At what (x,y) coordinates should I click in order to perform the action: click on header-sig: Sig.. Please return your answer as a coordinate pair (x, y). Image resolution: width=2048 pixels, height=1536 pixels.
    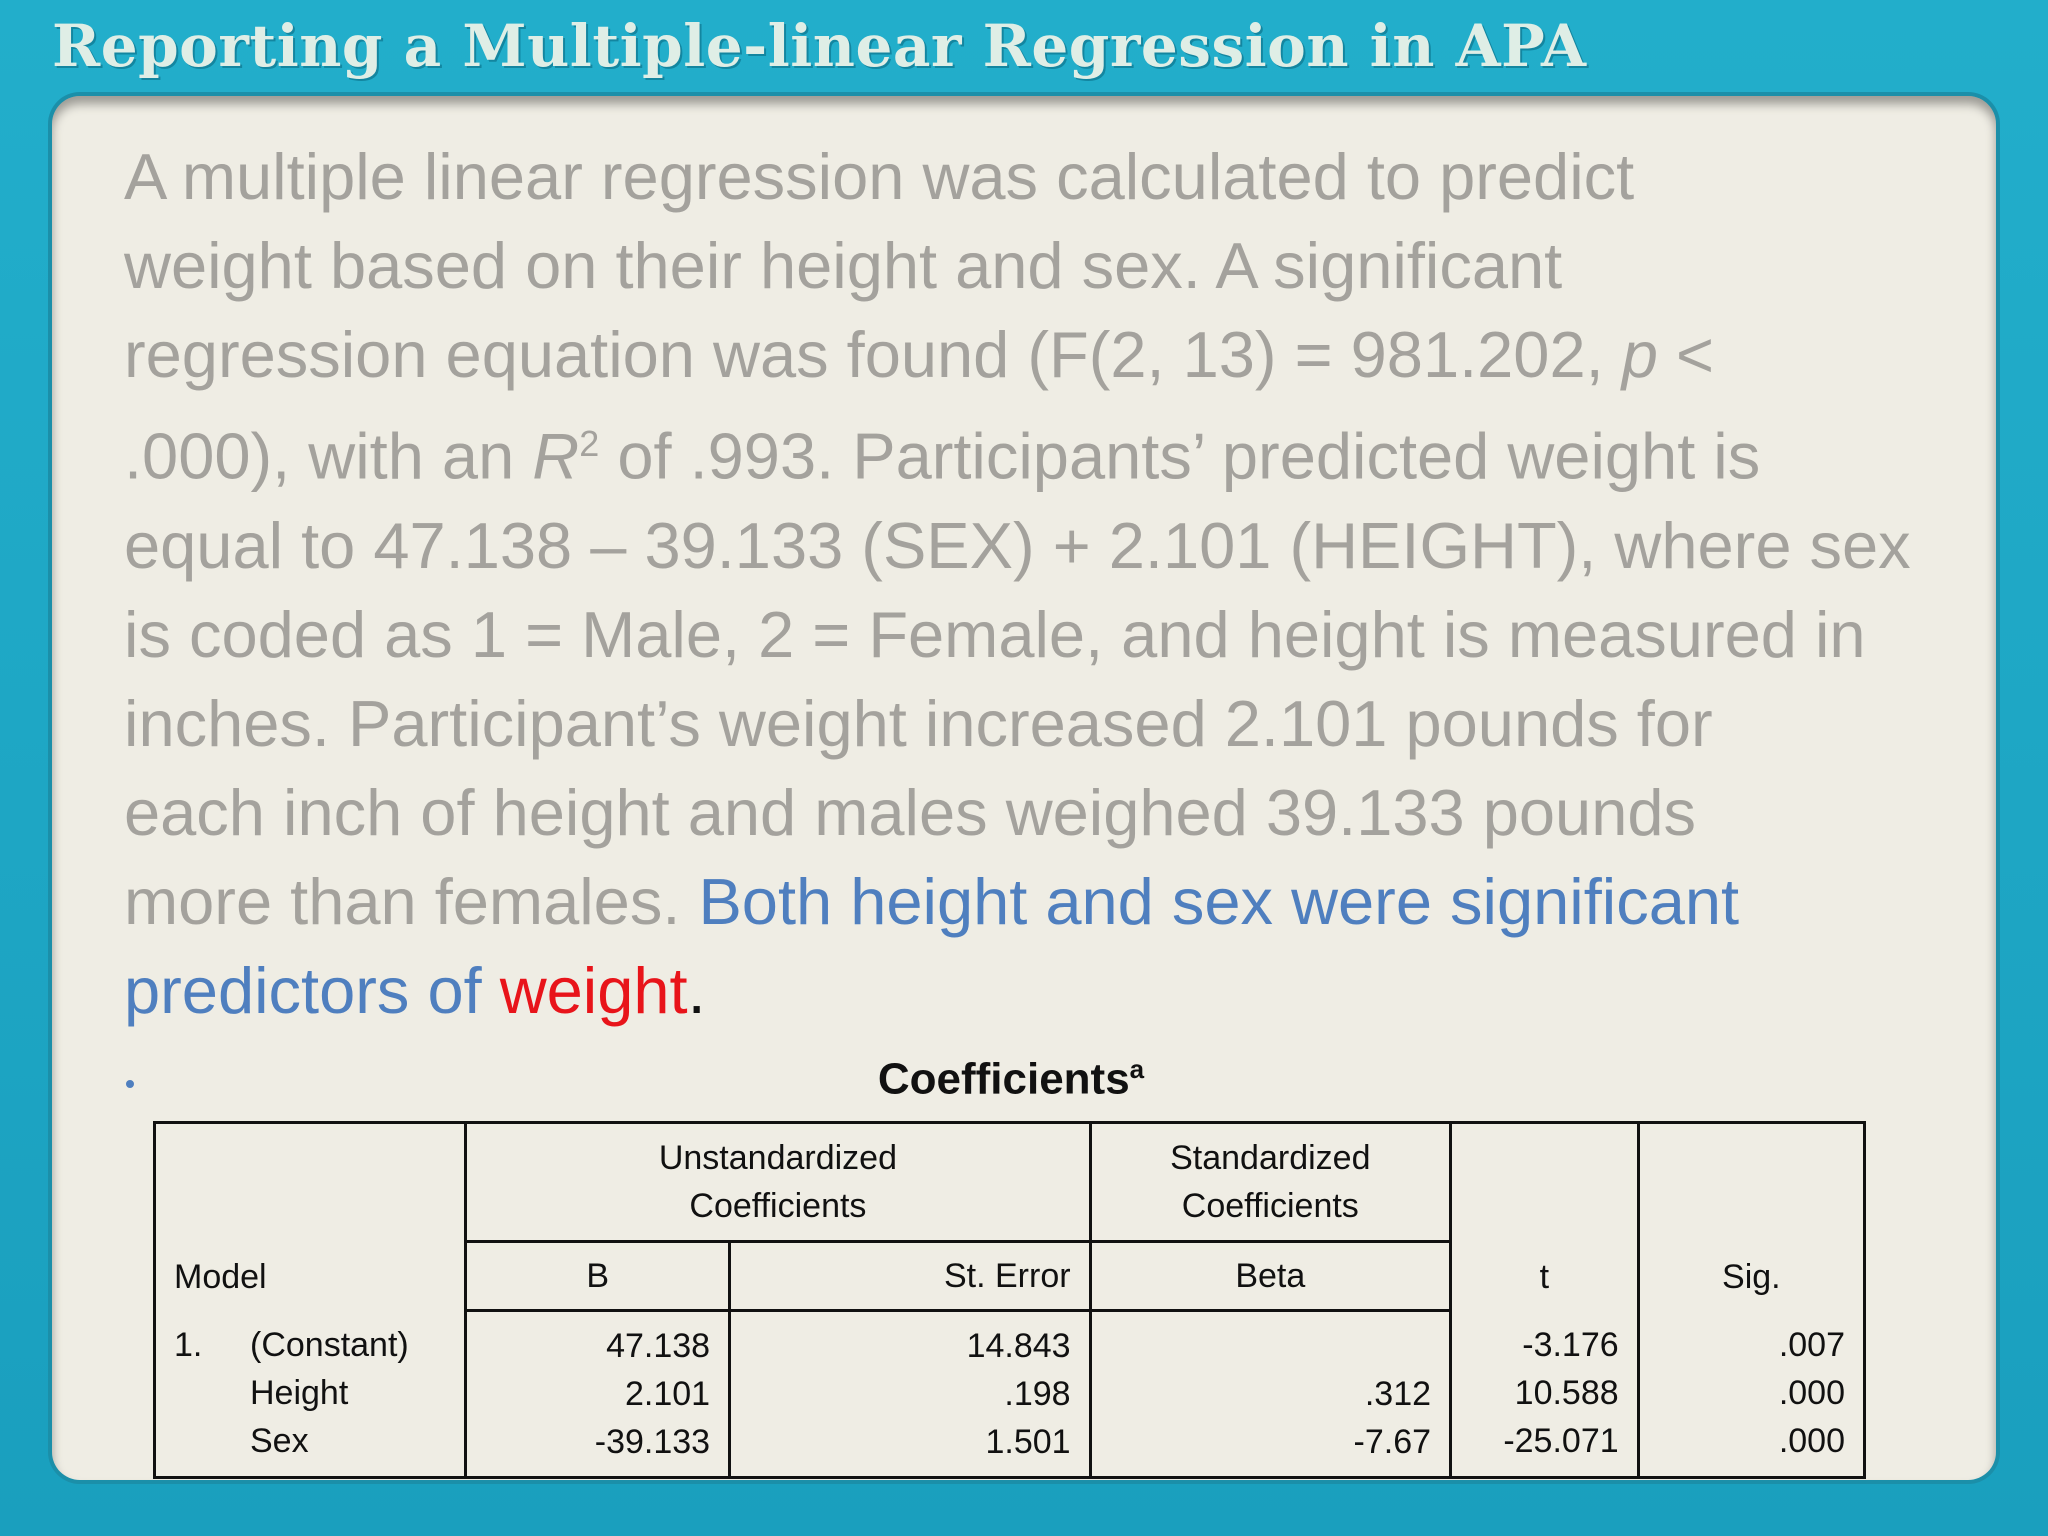
    Looking at the image, I should click on (1751, 1216).